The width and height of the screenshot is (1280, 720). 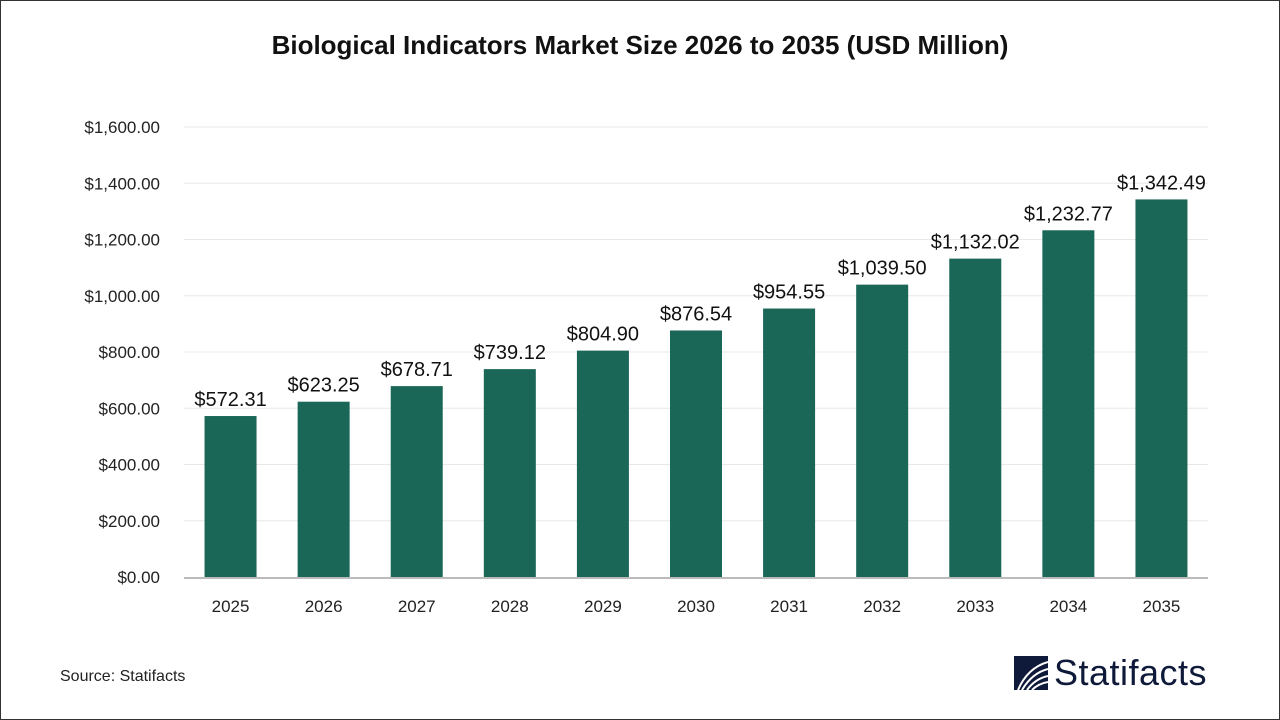 I want to click on logo-text: Statifacts, so click(x=1131, y=672).